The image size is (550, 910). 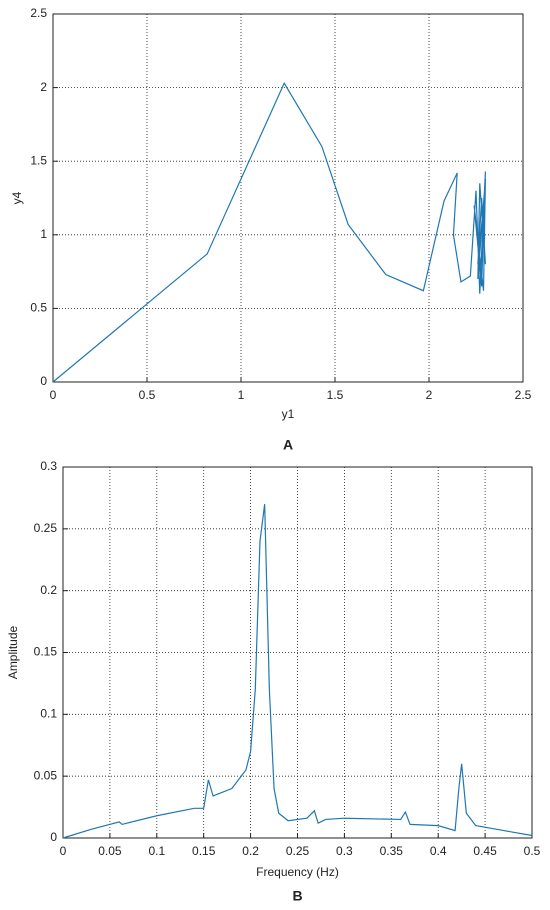 What do you see at coordinates (43, 87) in the screenshot?
I see `y-tick-label: 2` at bounding box center [43, 87].